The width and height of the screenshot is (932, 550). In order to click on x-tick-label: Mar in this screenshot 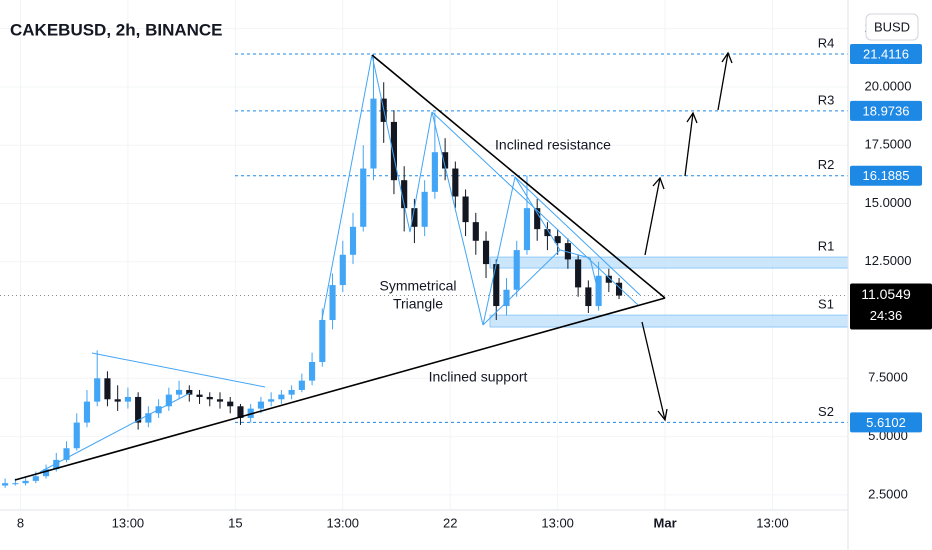, I will do `click(665, 522)`.